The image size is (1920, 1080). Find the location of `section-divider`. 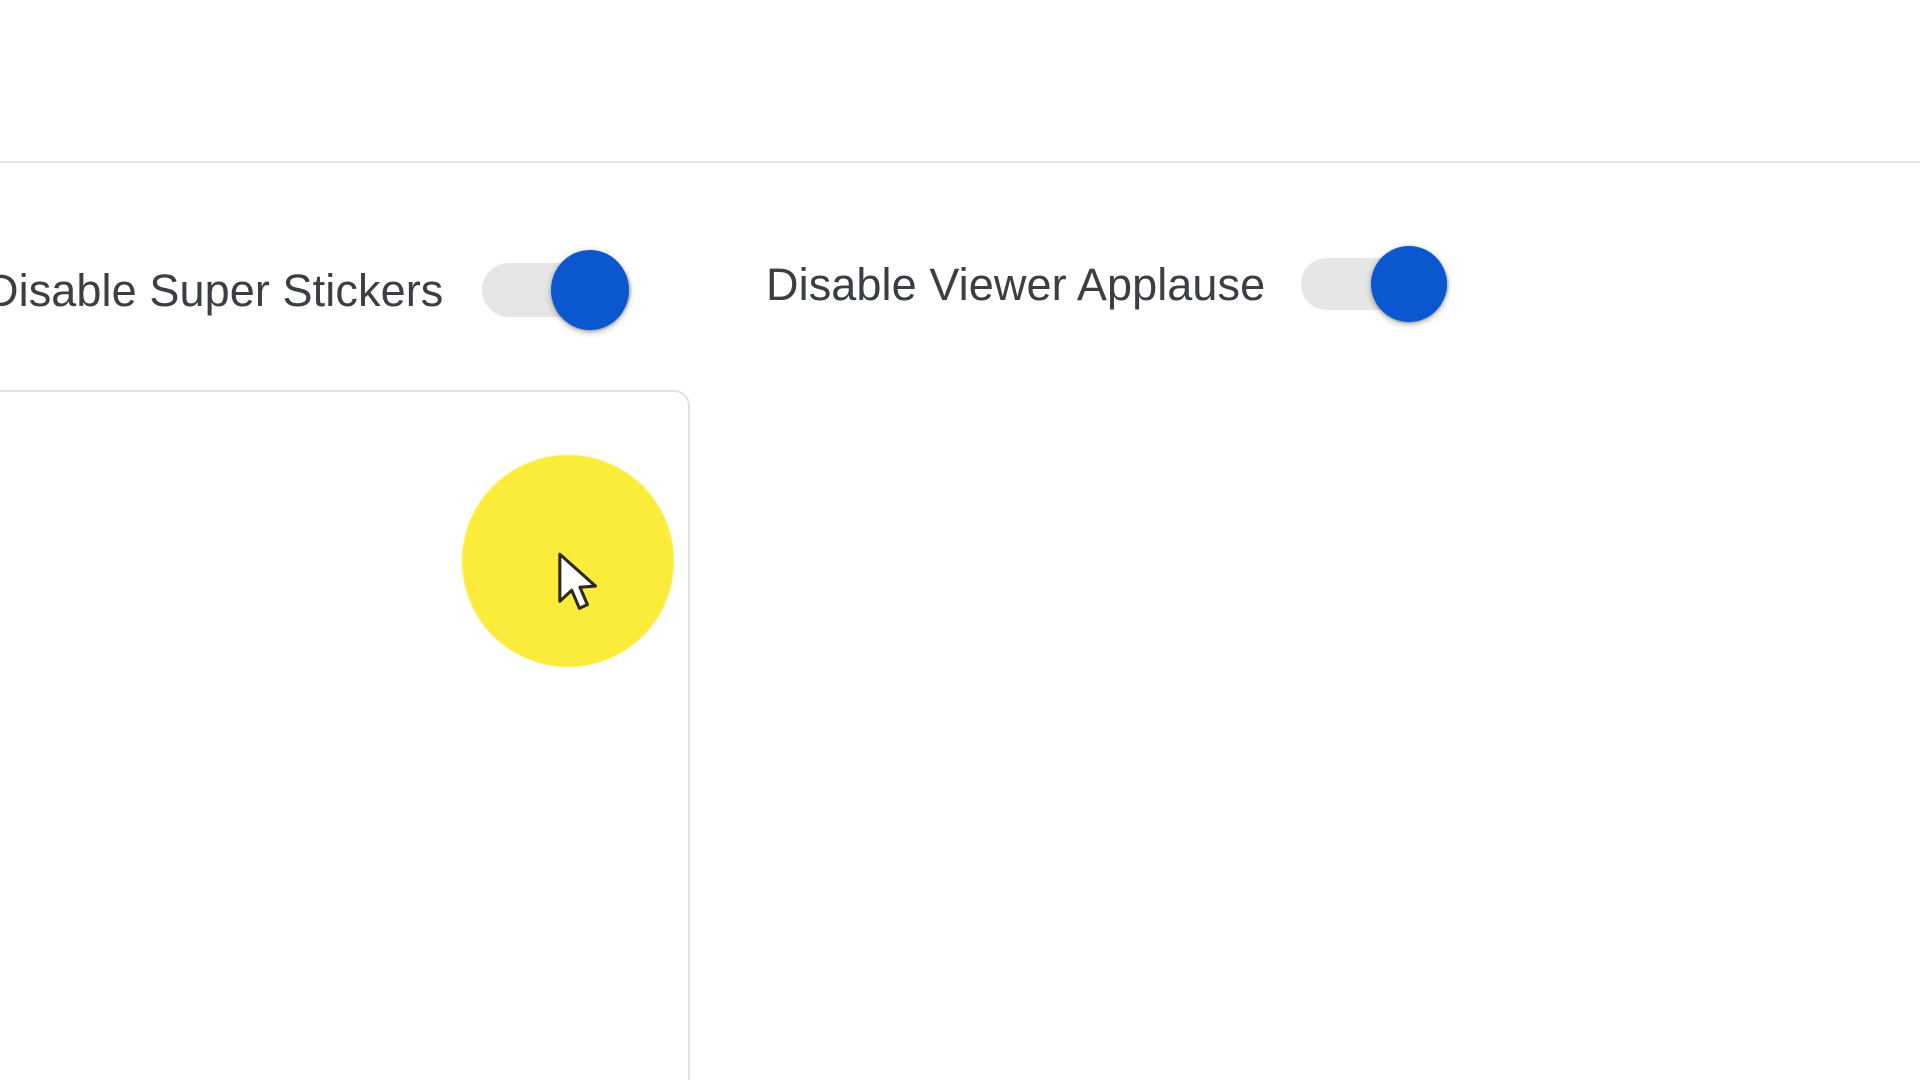

section-divider is located at coordinates (960, 162).